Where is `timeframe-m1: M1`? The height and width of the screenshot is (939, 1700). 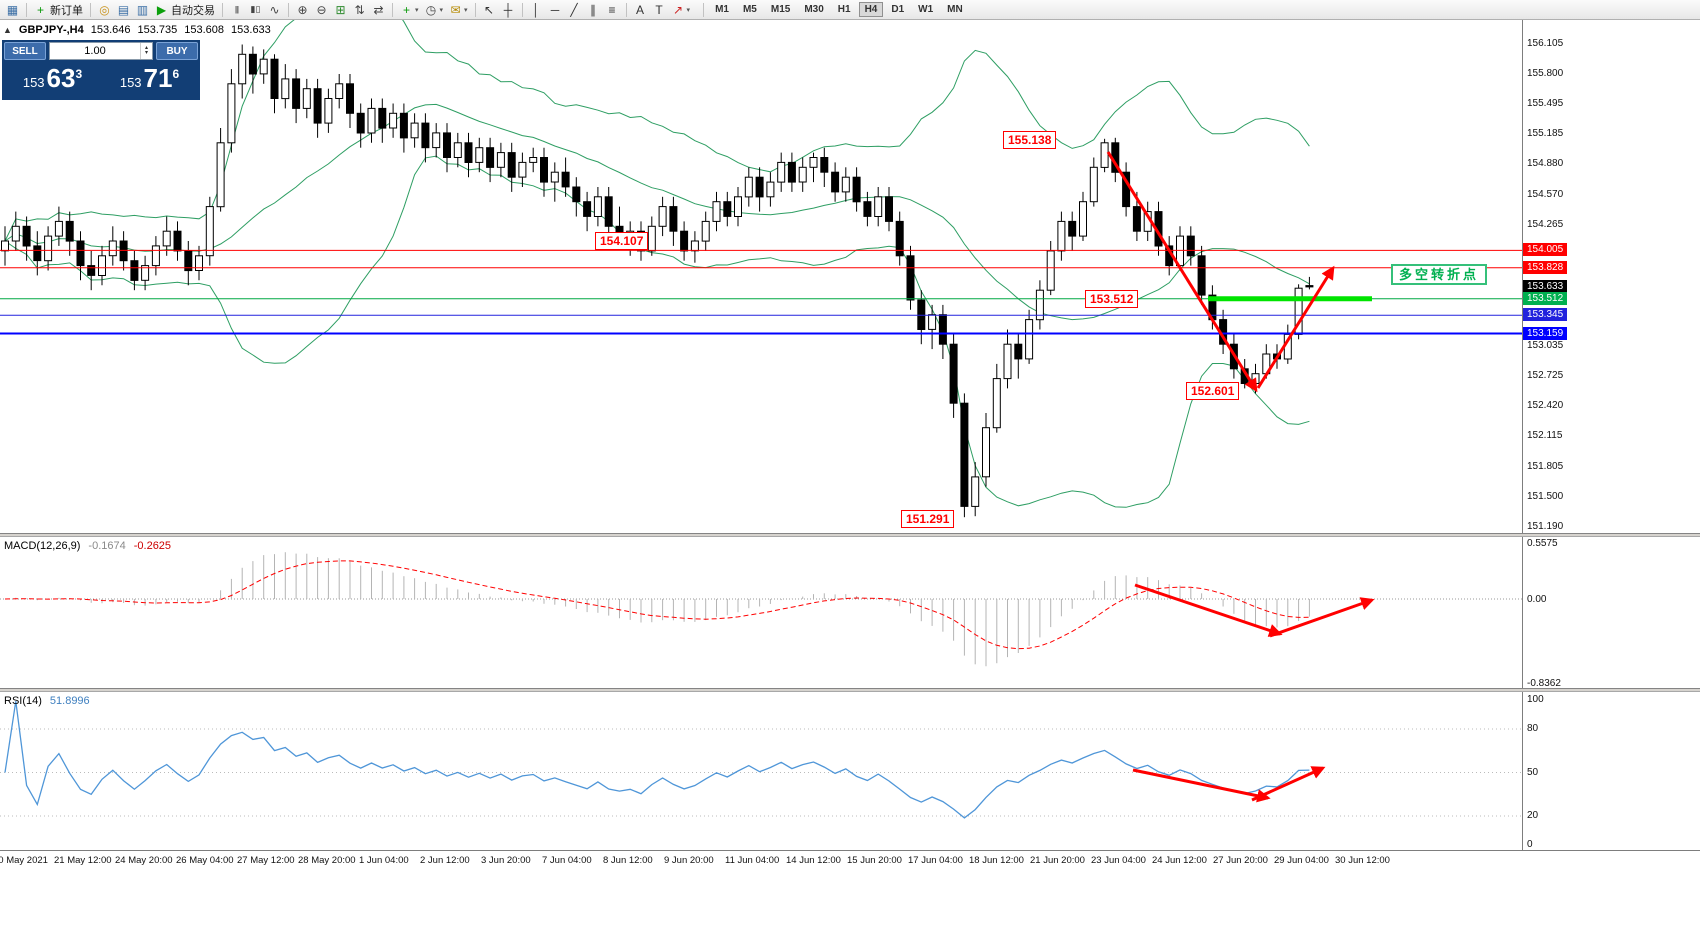 timeframe-m1: M1 is located at coordinates (722, 9).